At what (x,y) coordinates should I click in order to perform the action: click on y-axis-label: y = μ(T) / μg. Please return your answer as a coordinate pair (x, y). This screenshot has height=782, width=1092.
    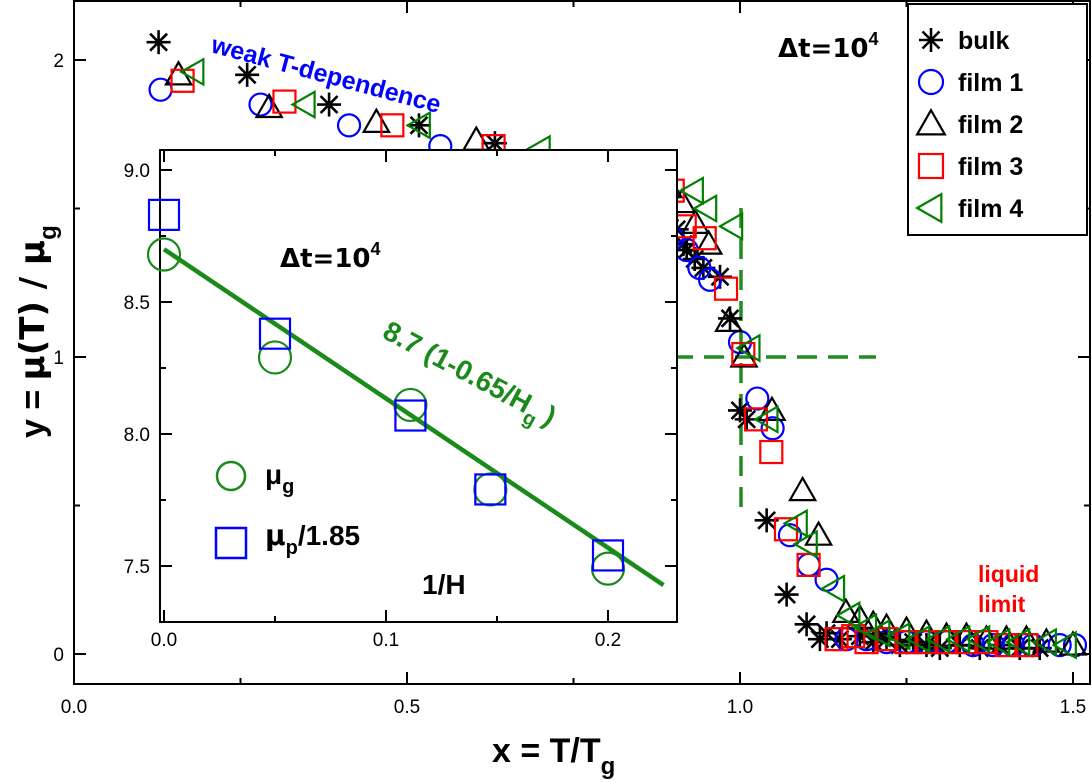
    Looking at the image, I should click on (37, 331).